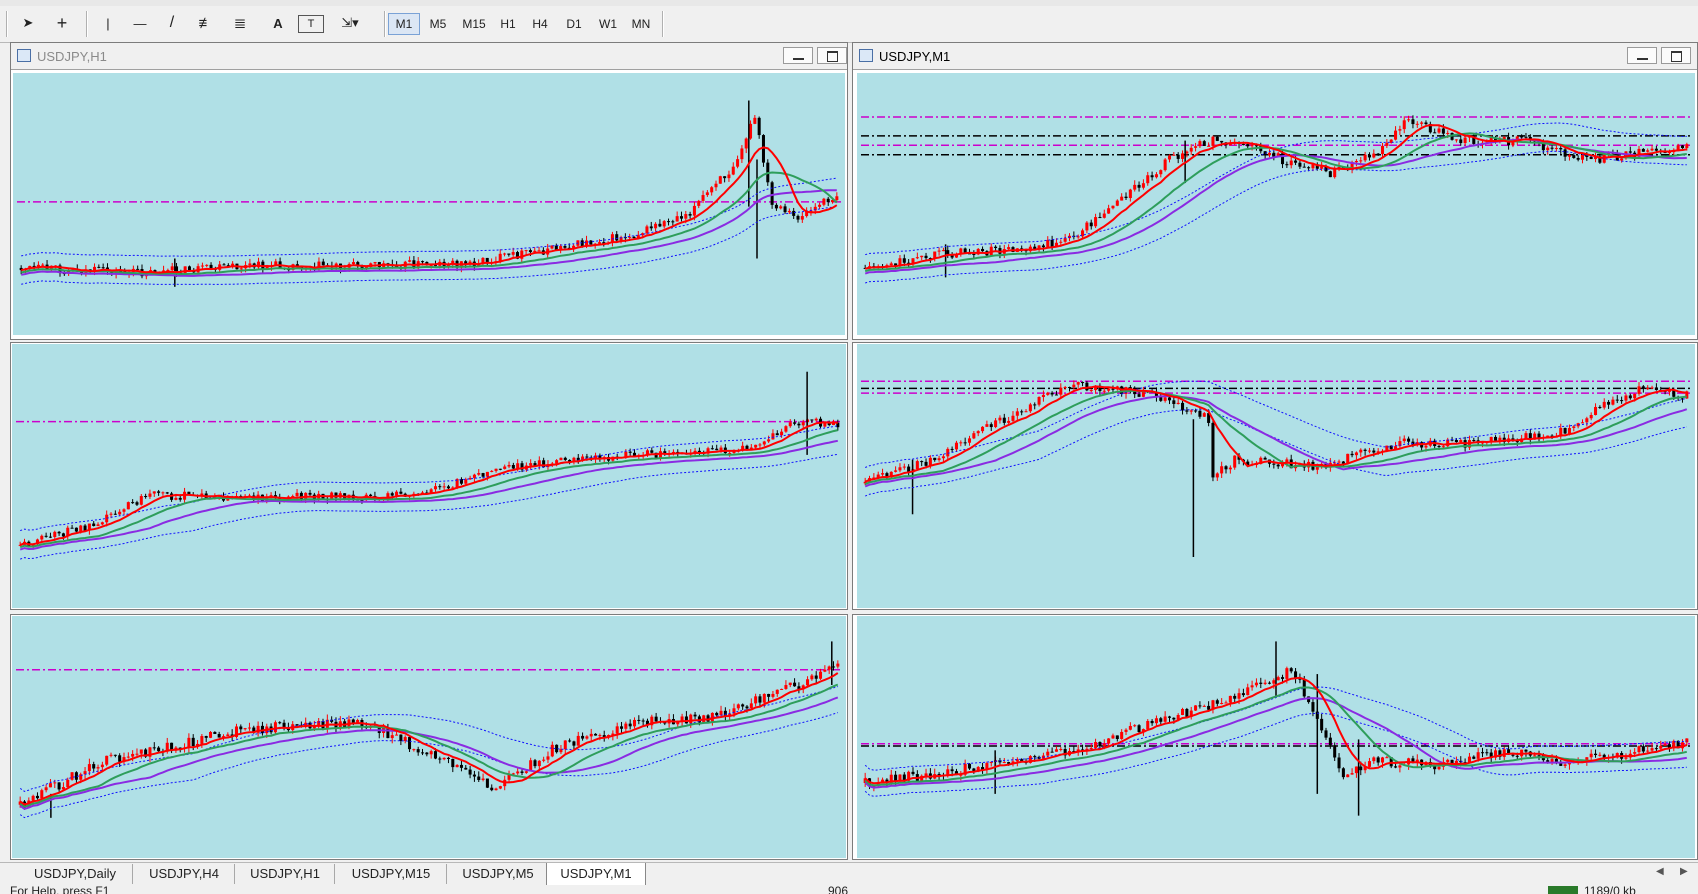 The width and height of the screenshot is (1698, 894). Describe the element at coordinates (1660, 871) in the screenshot. I see `tab-scroll-left-icon: ◀` at that location.